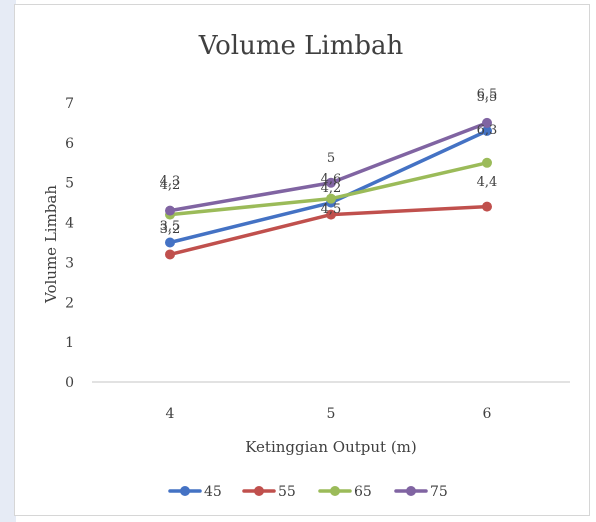  Describe the element at coordinates (331, 158) in the screenshot. I see `data-label-75-5: 5` at that location.